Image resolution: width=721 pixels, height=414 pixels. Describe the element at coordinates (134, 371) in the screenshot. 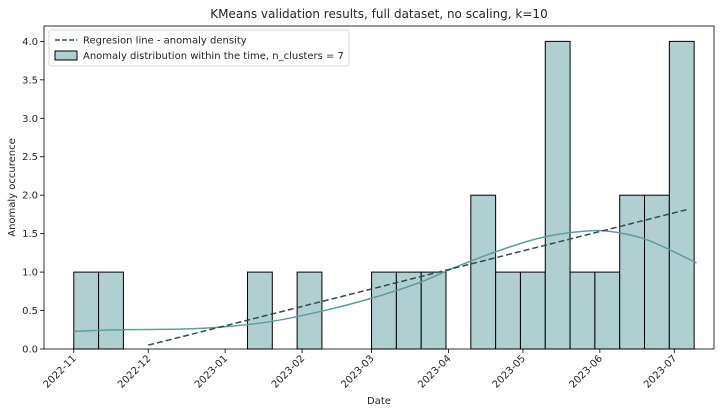

I see `x-tick-label: 2022-12` at that location.